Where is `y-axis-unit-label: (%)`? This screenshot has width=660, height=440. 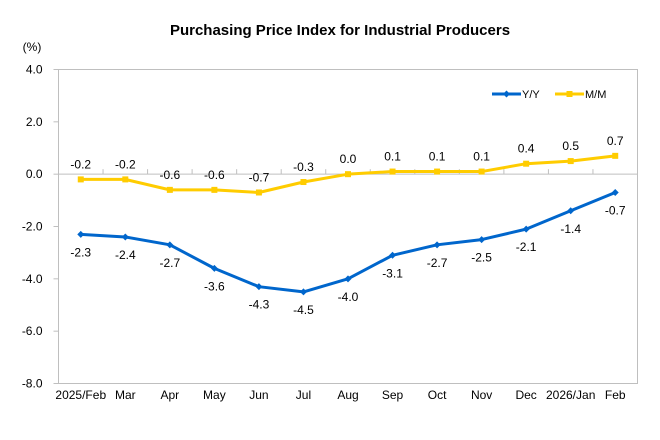 y-axis-unit-label: (%) is located at coordinates (32, 47).